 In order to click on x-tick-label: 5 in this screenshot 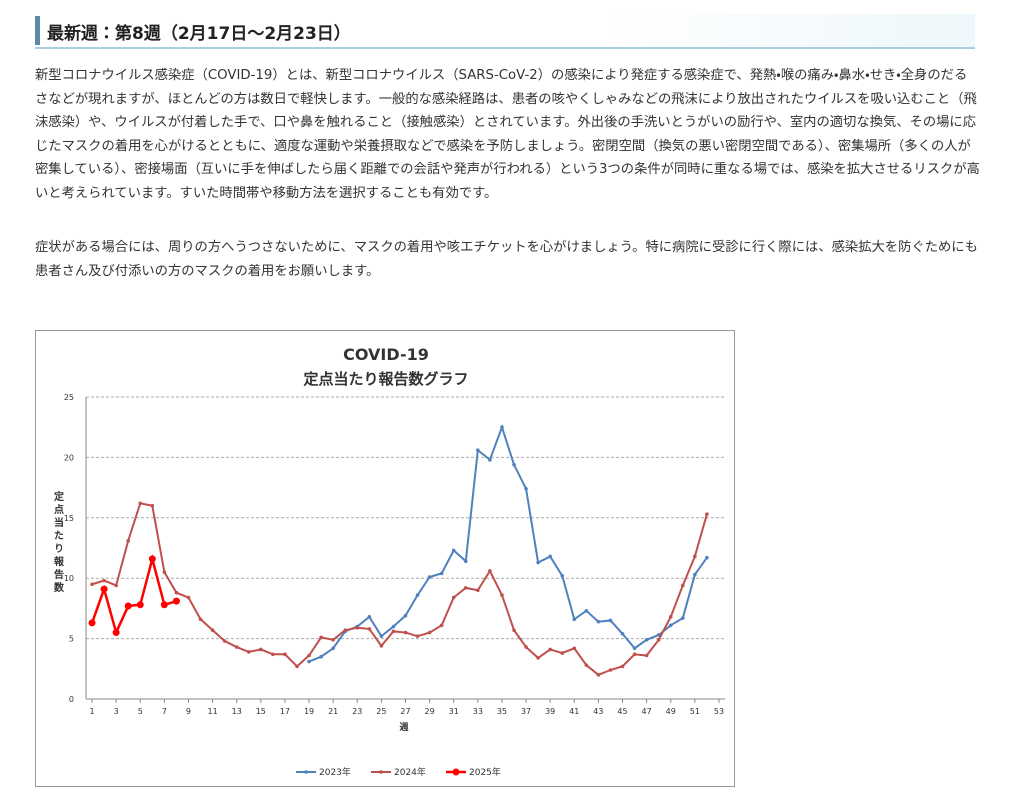, I will do `click(140, 711)`.